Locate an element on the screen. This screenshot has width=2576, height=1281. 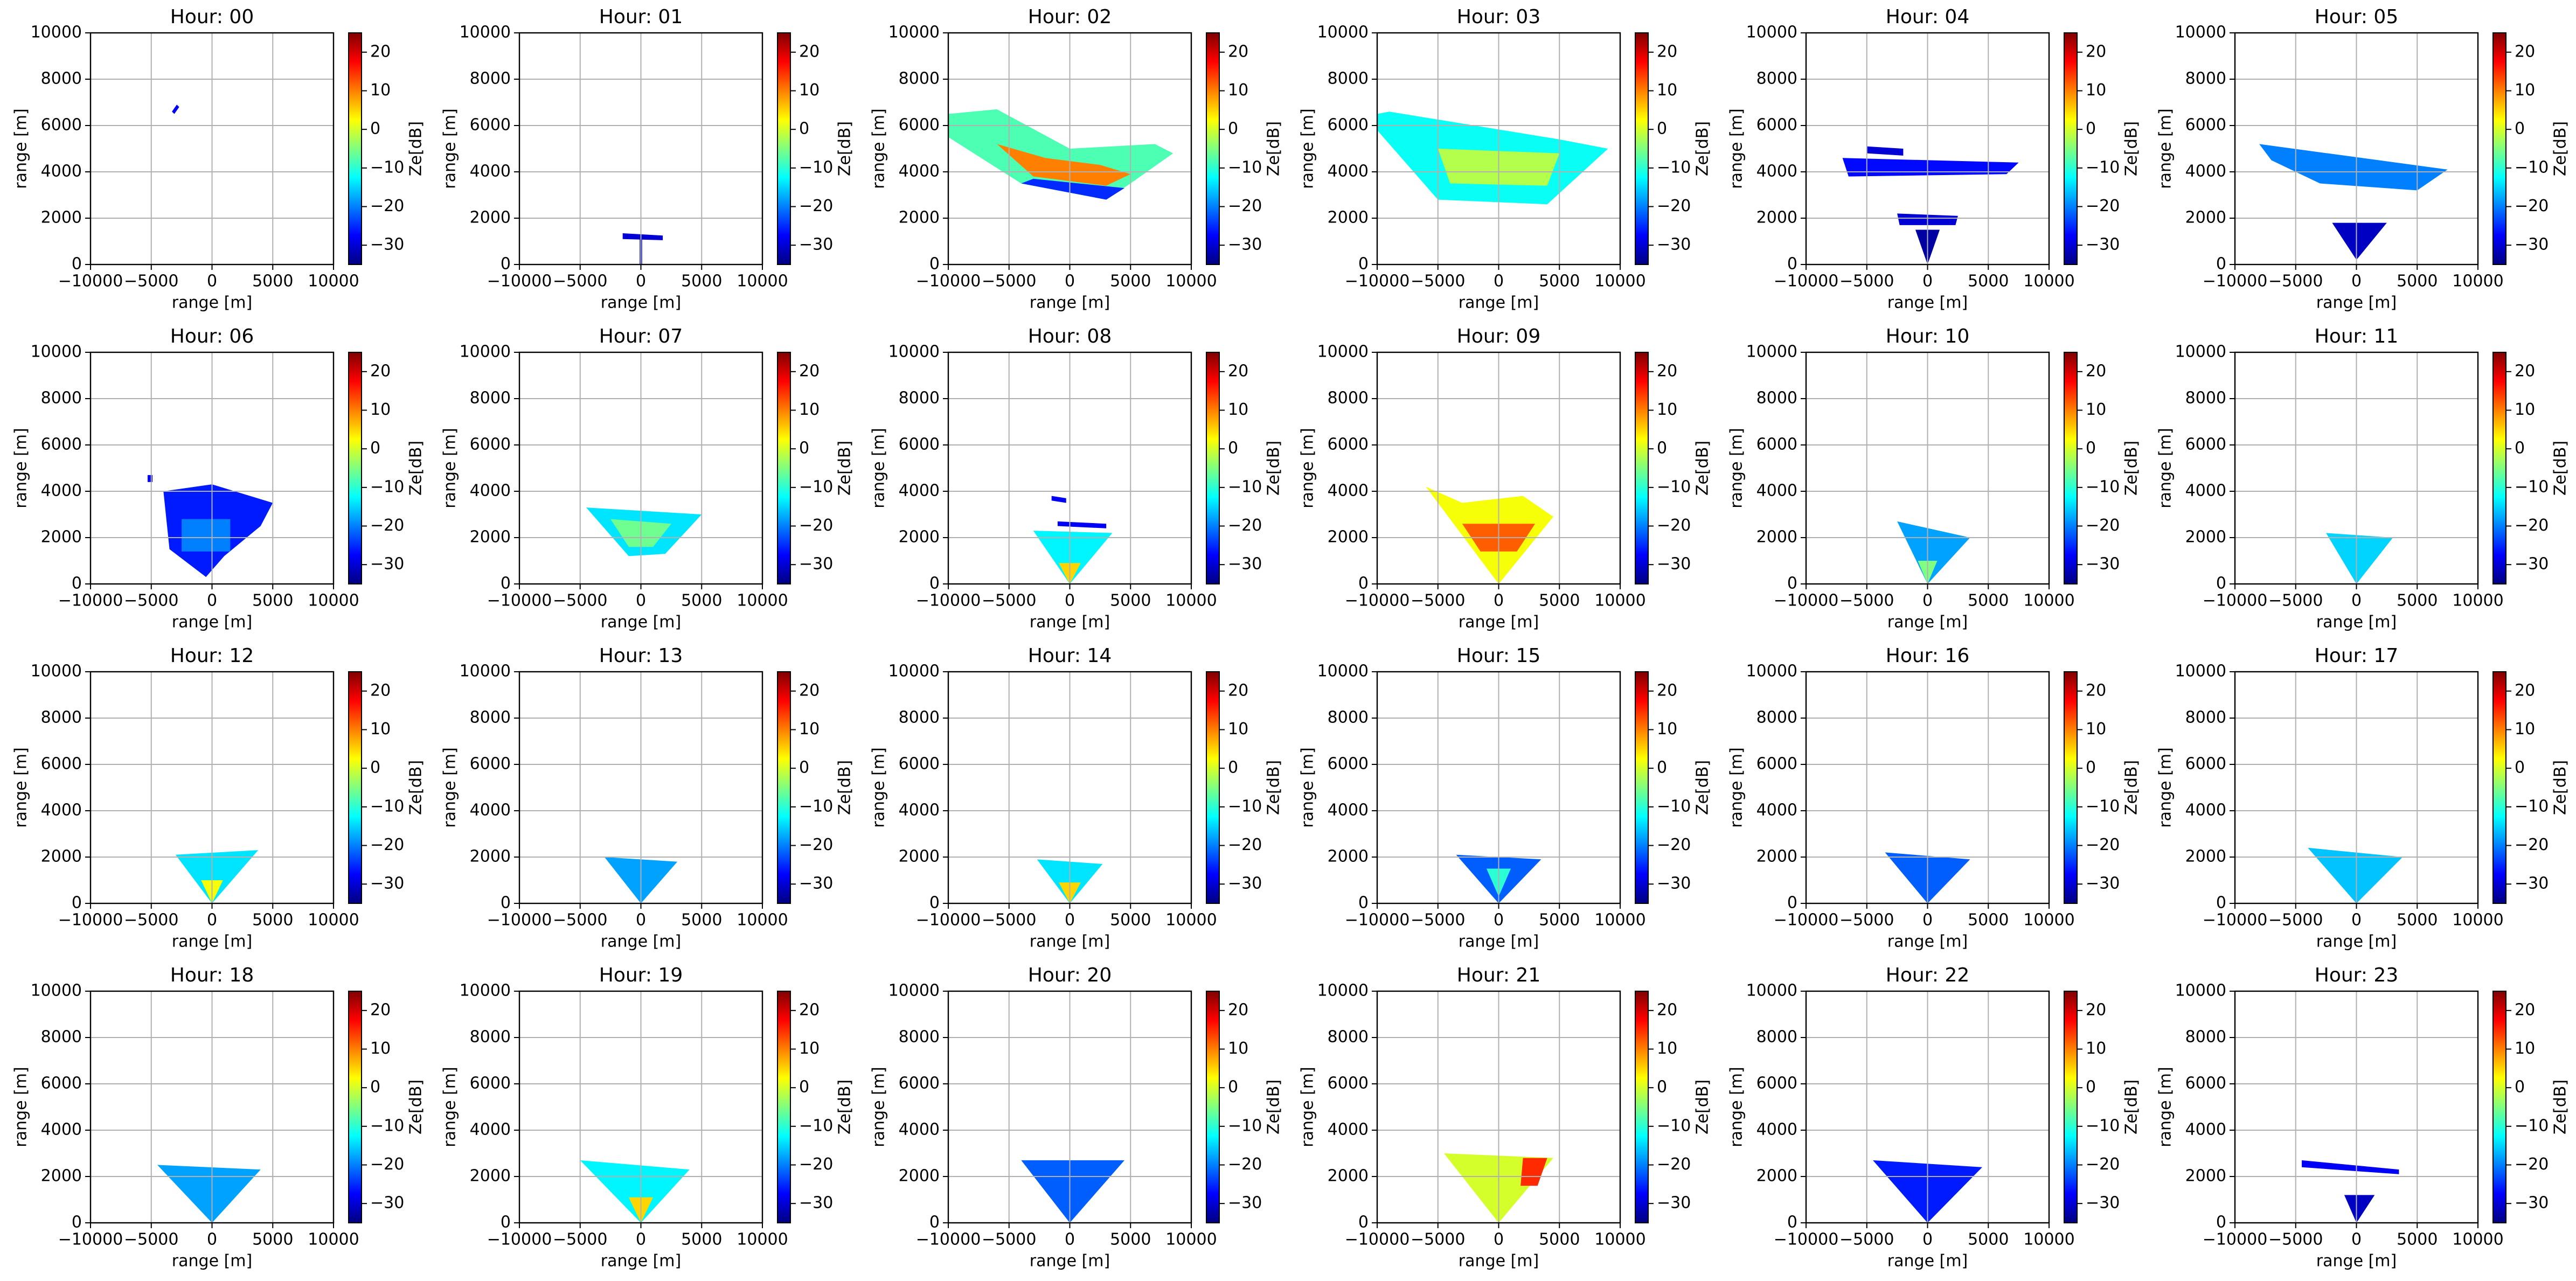
panel-title: Hour: 18 is located at coordinates (212, 975).